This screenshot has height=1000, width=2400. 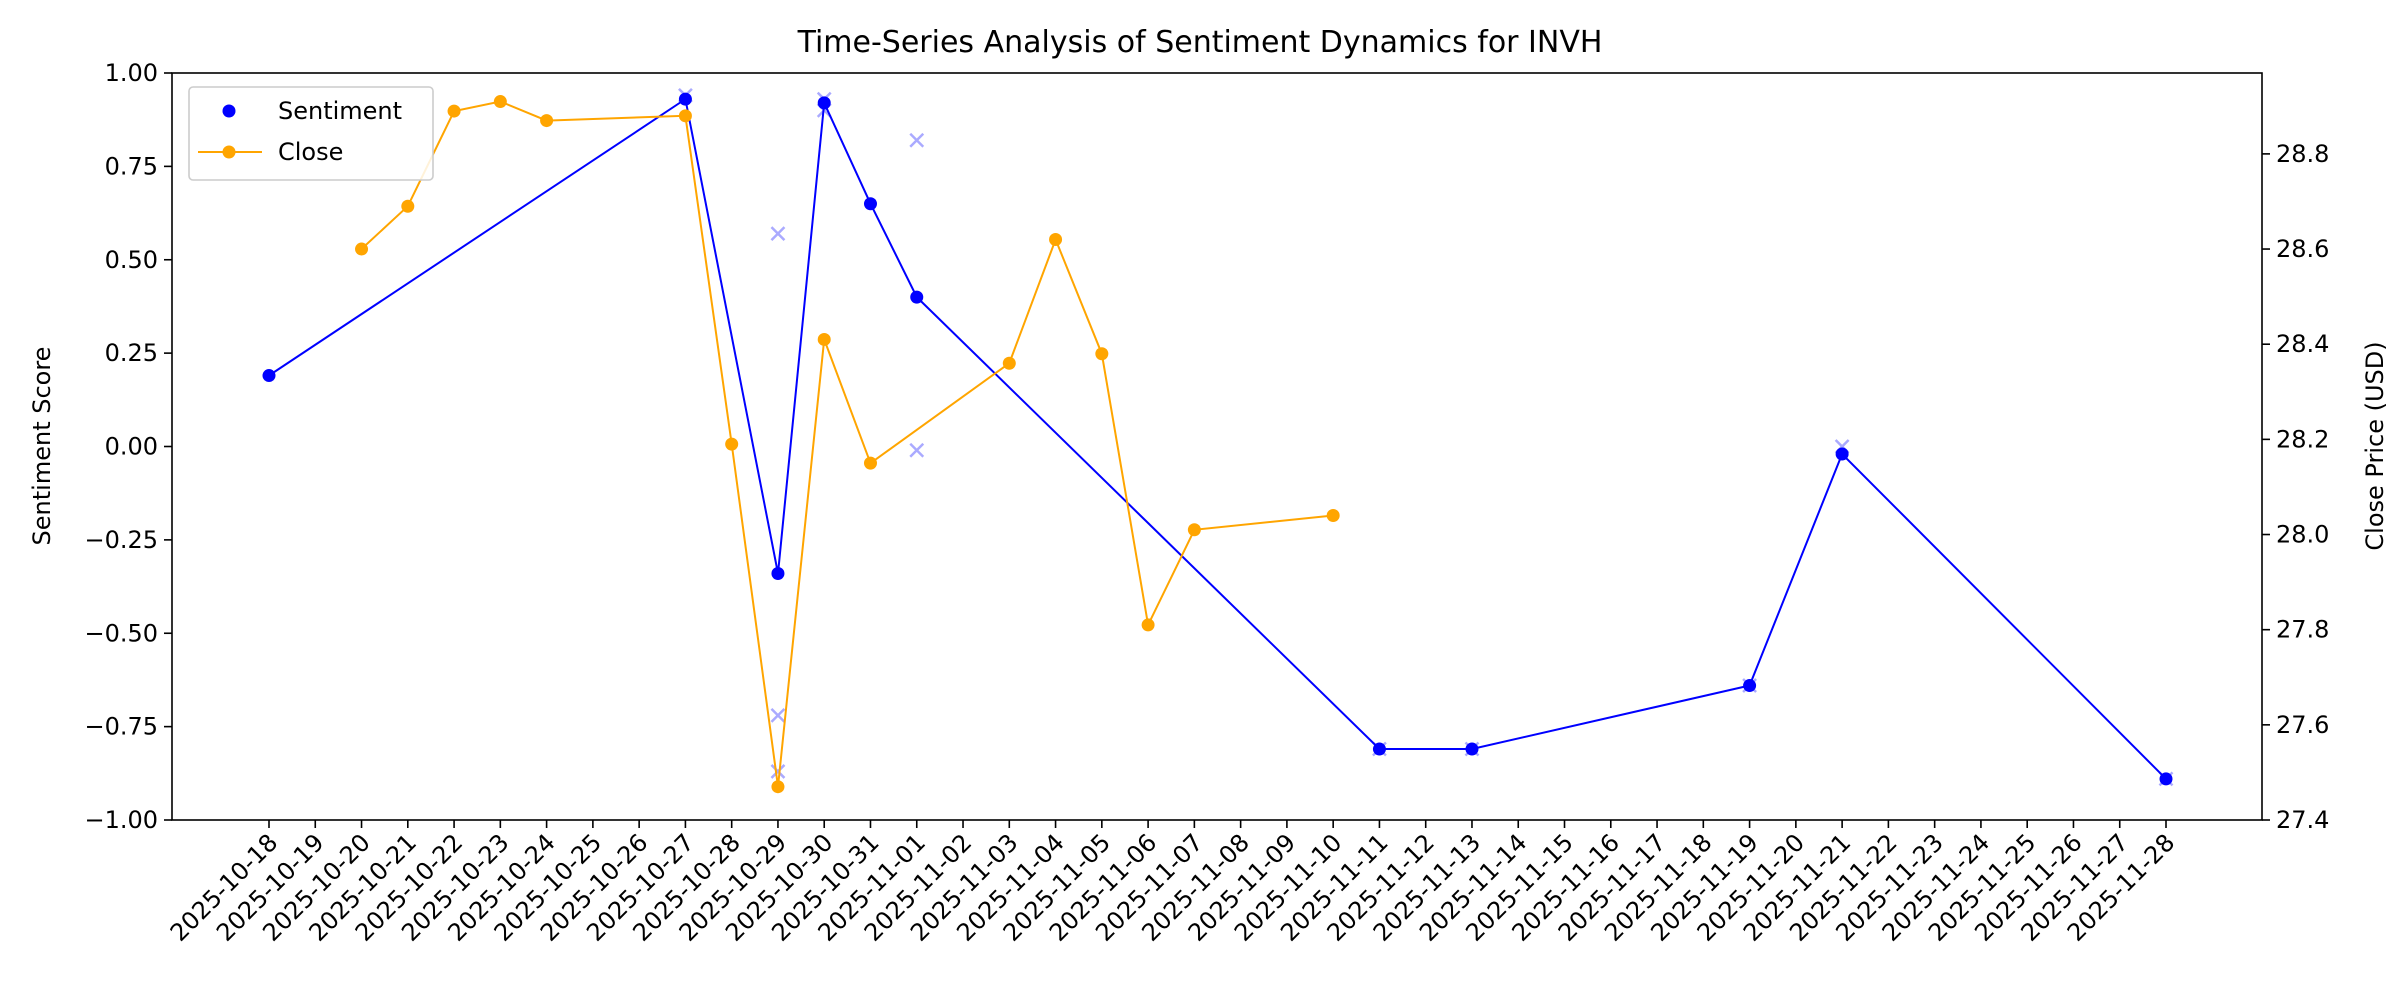 I want to click on legend-close-label: Close, so click(x=310, y=152).